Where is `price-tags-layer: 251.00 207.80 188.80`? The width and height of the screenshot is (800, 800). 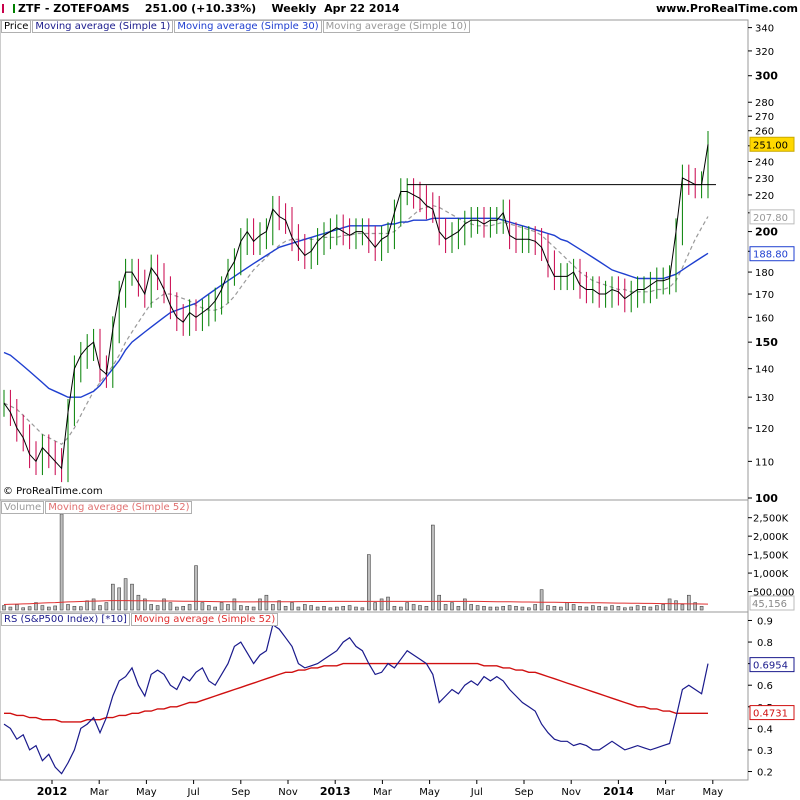
price-tags-layer: 251.00 207.80 188.80 is located at coordinates (772, 199).